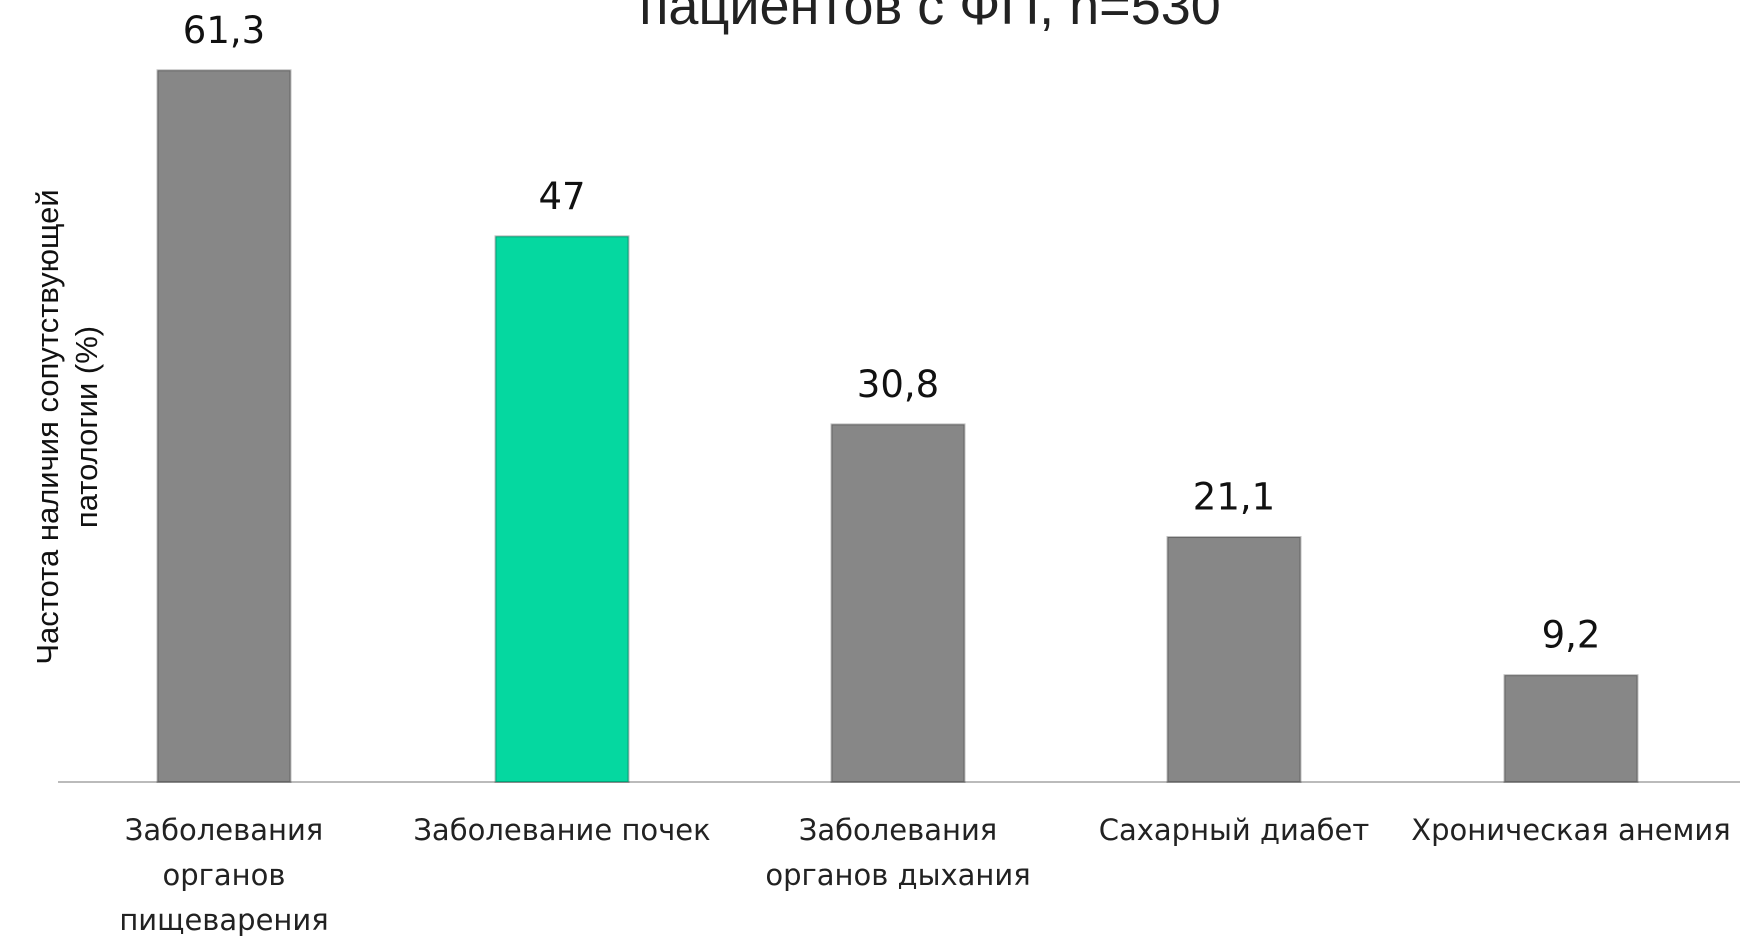 The image size is (1740, 940). Describe the element at coordinates (1234, 830) in the screenshot. I see `x-tick-label: Сахарный диабет` at that location.